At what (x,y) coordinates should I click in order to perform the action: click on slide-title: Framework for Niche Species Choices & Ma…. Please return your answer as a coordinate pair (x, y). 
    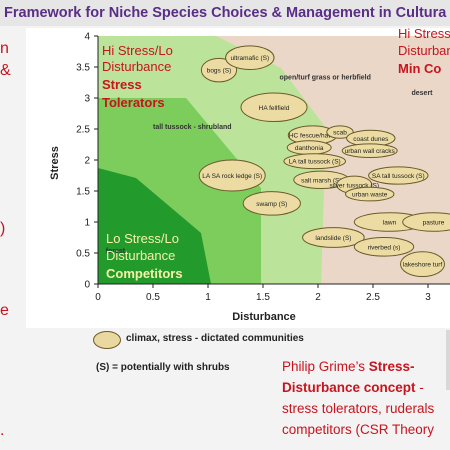
    Looking at the image, I should click on (225, 13).